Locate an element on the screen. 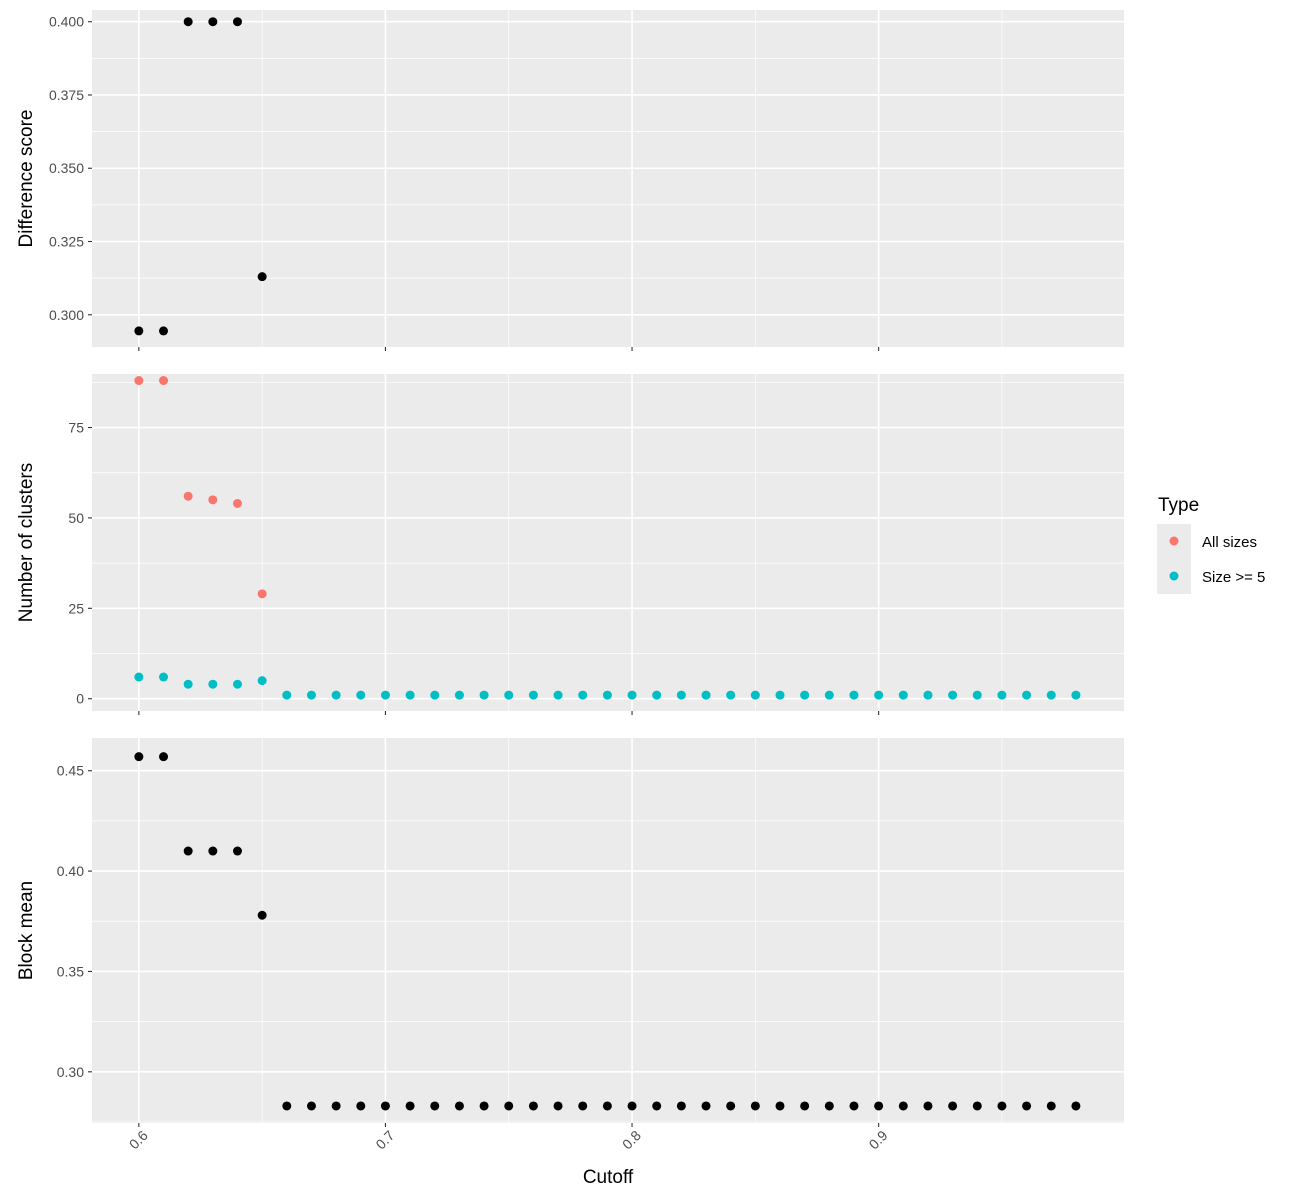  x-tick-label: 0.9 is located at coordinates (878, 1139).